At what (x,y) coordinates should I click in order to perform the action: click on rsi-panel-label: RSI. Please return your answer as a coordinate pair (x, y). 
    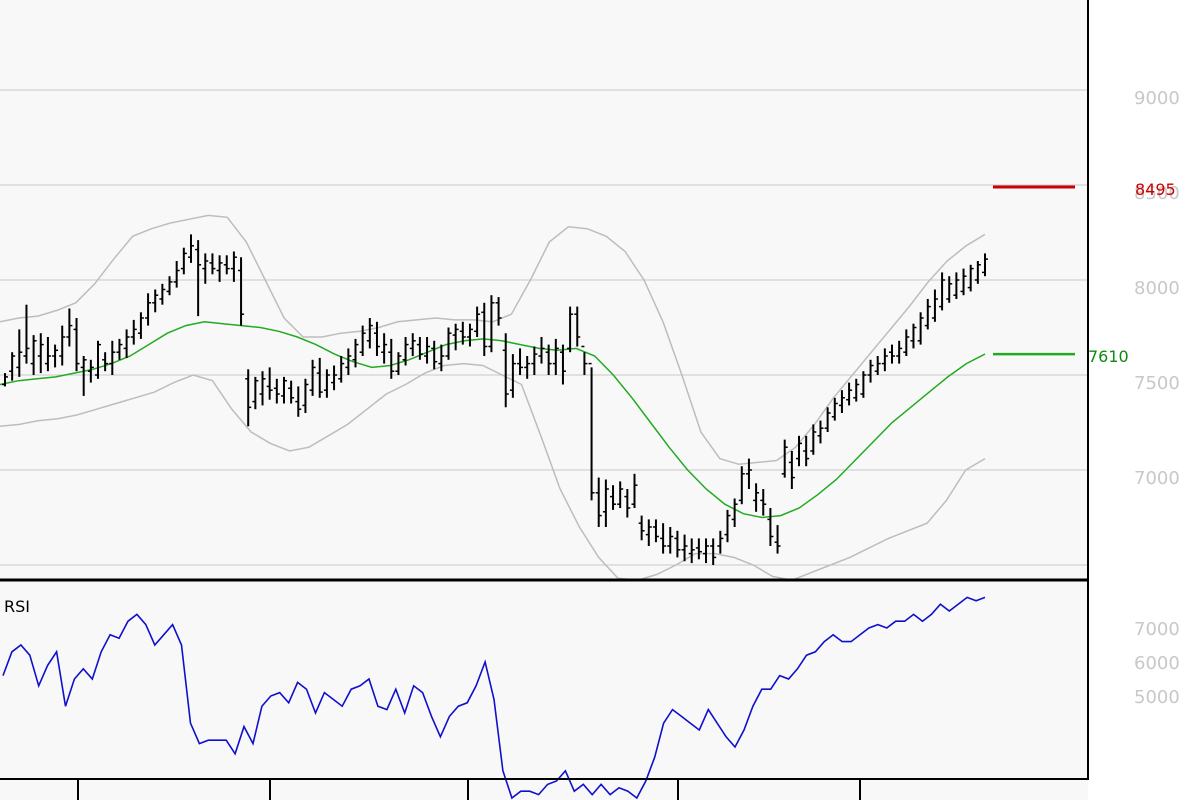
    Looking at the image, I should click on (17, 606).